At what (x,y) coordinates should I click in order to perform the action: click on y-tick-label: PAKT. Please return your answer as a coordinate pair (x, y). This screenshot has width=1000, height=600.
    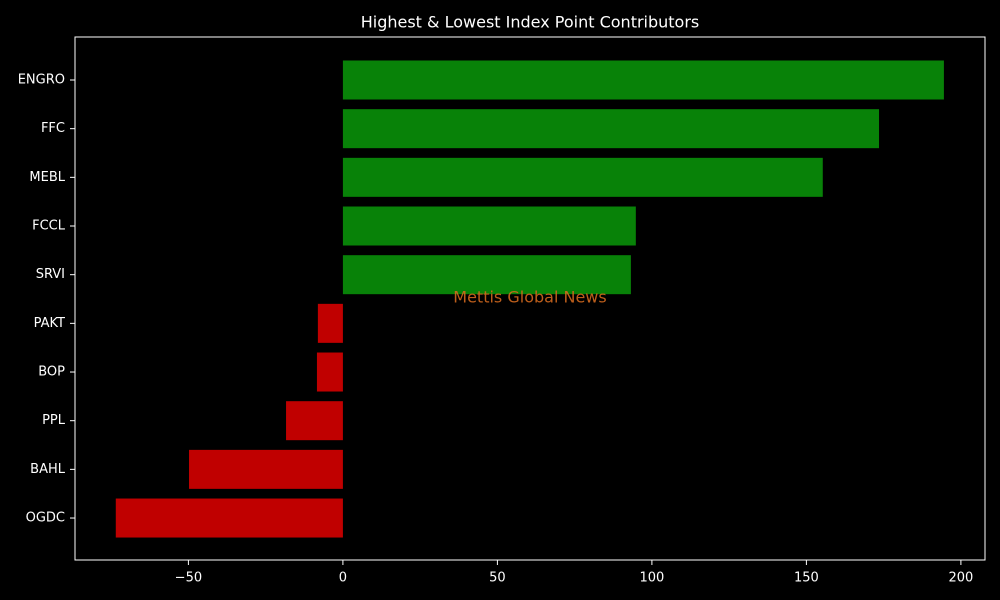
    Looking at the image, I should click on (49, 323).